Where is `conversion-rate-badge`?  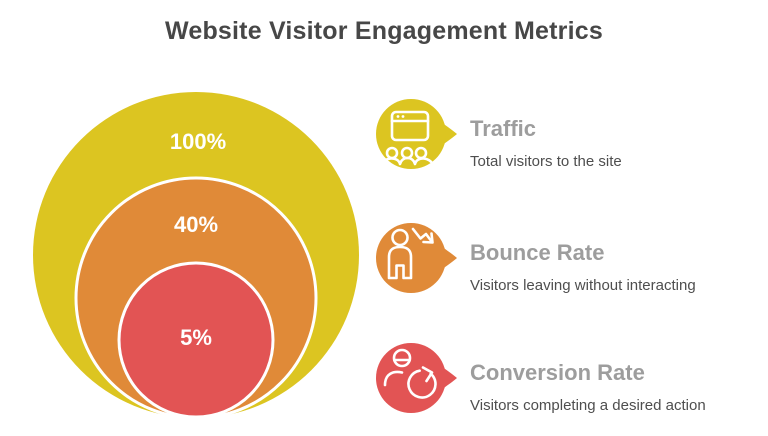 conversion-rate-badge is located at coordinates (416, 378).